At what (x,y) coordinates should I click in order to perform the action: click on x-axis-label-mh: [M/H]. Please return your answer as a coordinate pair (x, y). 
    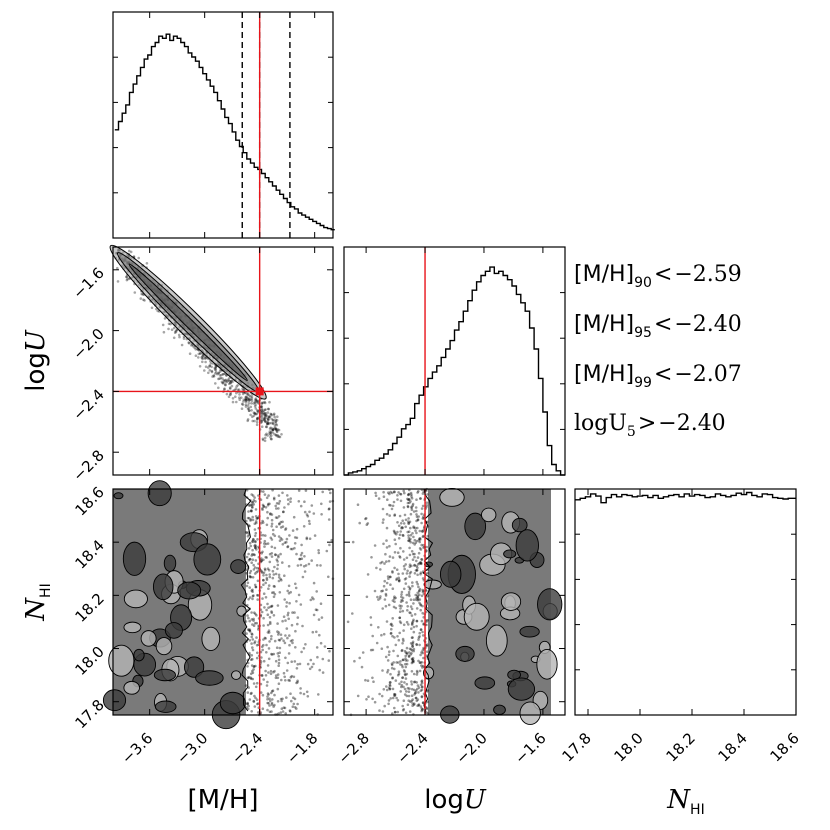
    Looking at the image, I should click on (222, 800).